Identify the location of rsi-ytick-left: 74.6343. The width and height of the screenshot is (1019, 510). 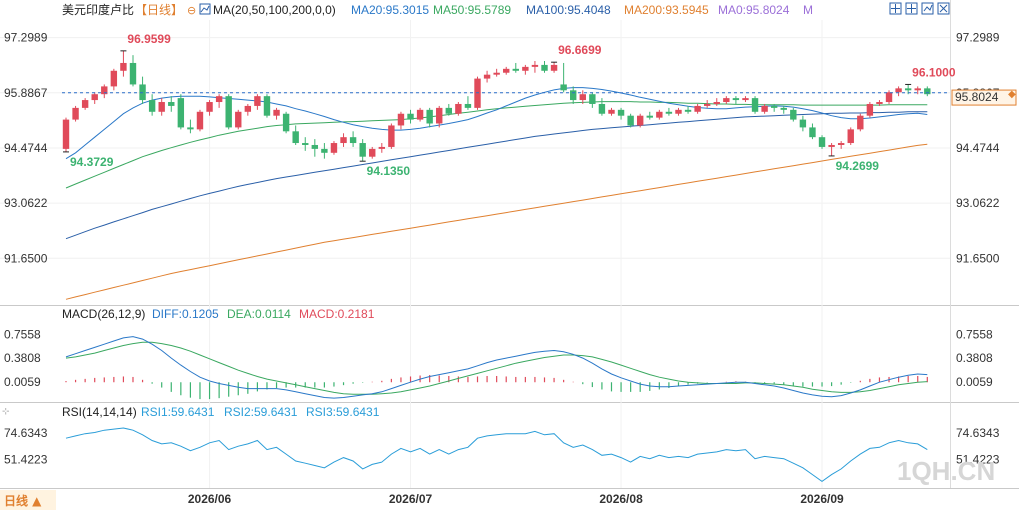
(26, 433).